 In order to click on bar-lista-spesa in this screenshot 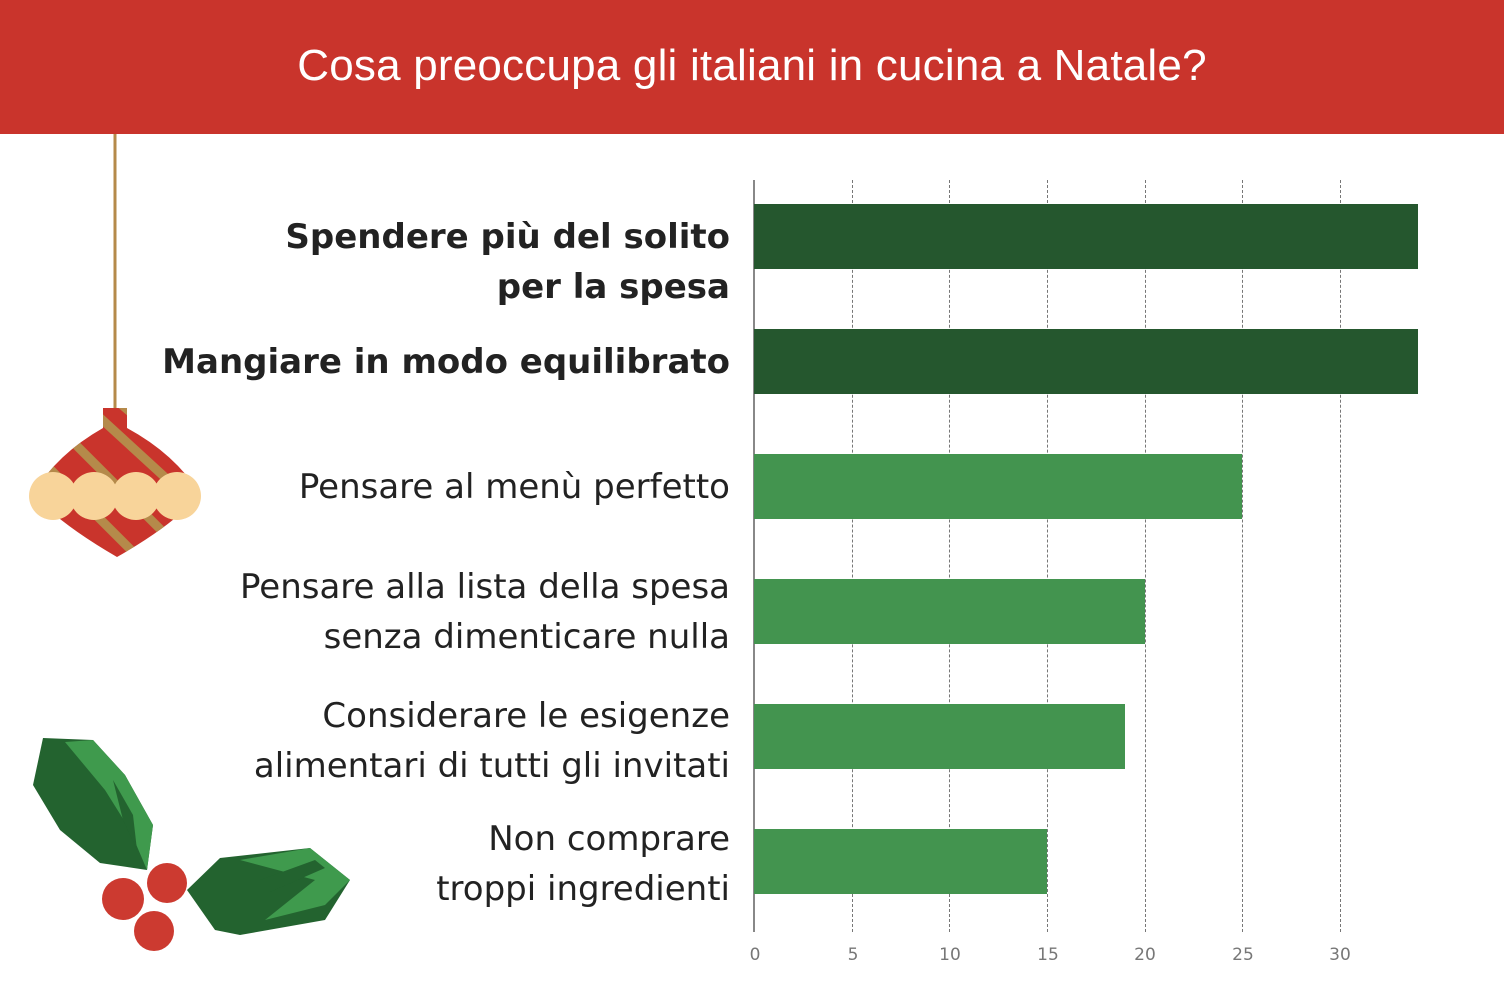, I will do `click(949, 611)`.